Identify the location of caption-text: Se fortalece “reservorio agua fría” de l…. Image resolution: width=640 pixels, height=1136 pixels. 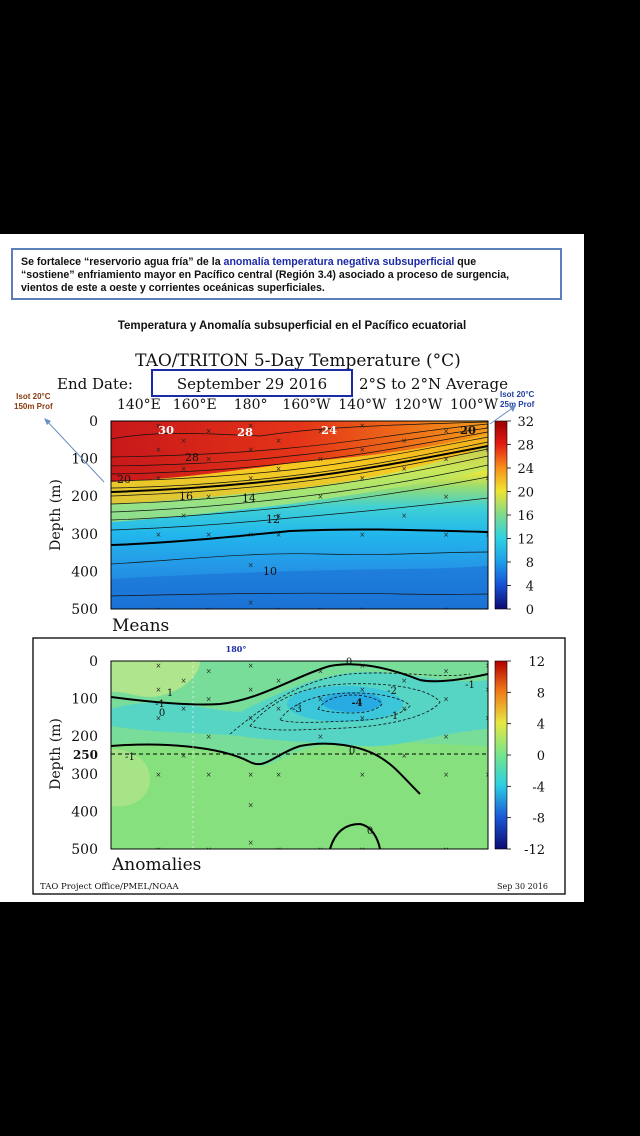
(122, 262).